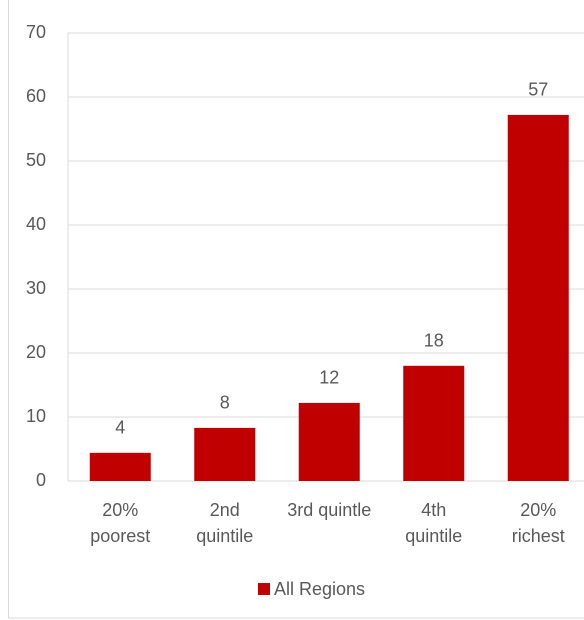 Image resolution: width=584 pixels, height=620 pixels. Describe the element at coordinates (36, 96) in the screenshot. I see `y-tick-label: 60` at that location.